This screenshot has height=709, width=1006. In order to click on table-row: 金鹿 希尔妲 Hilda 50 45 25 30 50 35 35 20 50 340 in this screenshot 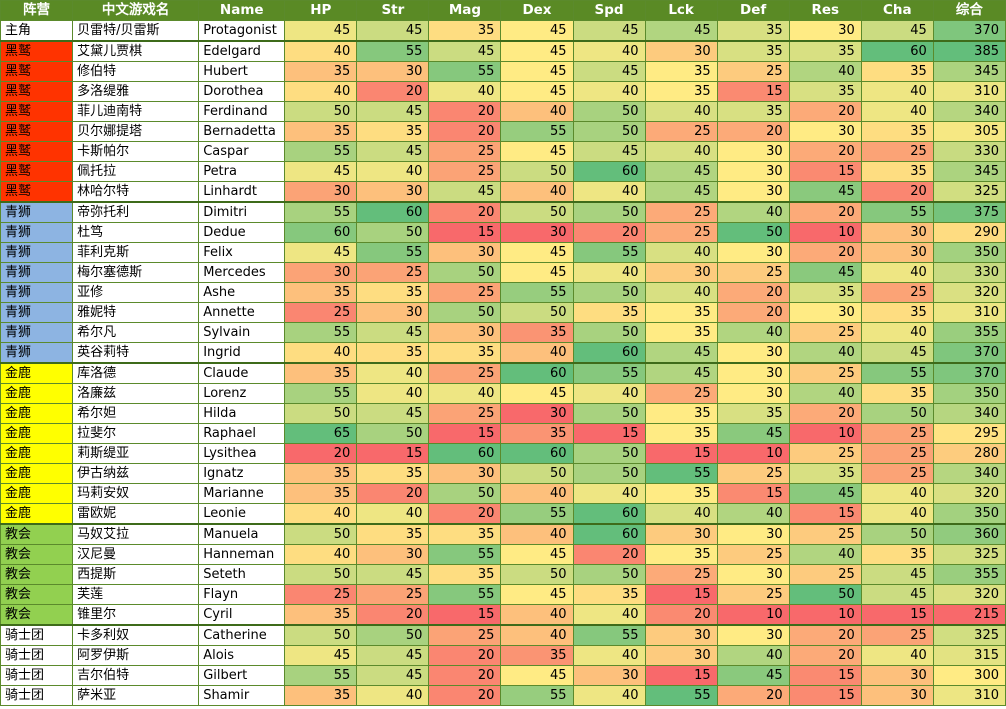, I will do `click(503, 413)`.